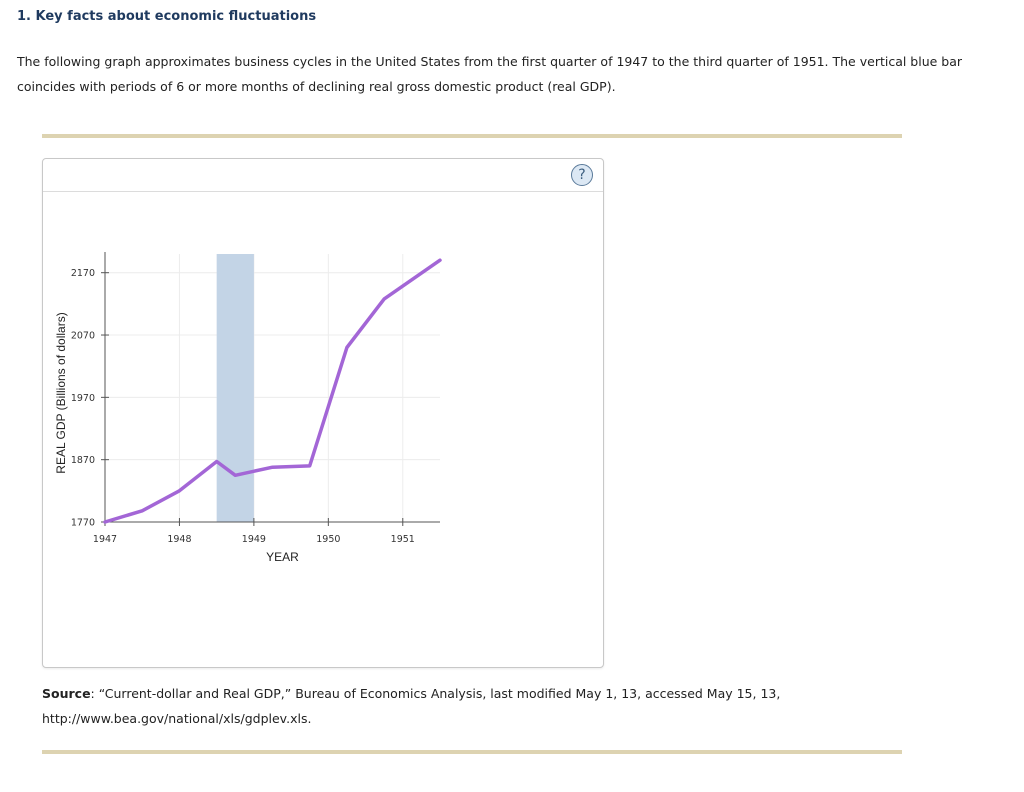 Image resolution: width=1024 pixels, height=792 pixels. Describe the element at coordinates (282, 557) in the screenshot. I see `x-axis-title: YEAR` at that location.